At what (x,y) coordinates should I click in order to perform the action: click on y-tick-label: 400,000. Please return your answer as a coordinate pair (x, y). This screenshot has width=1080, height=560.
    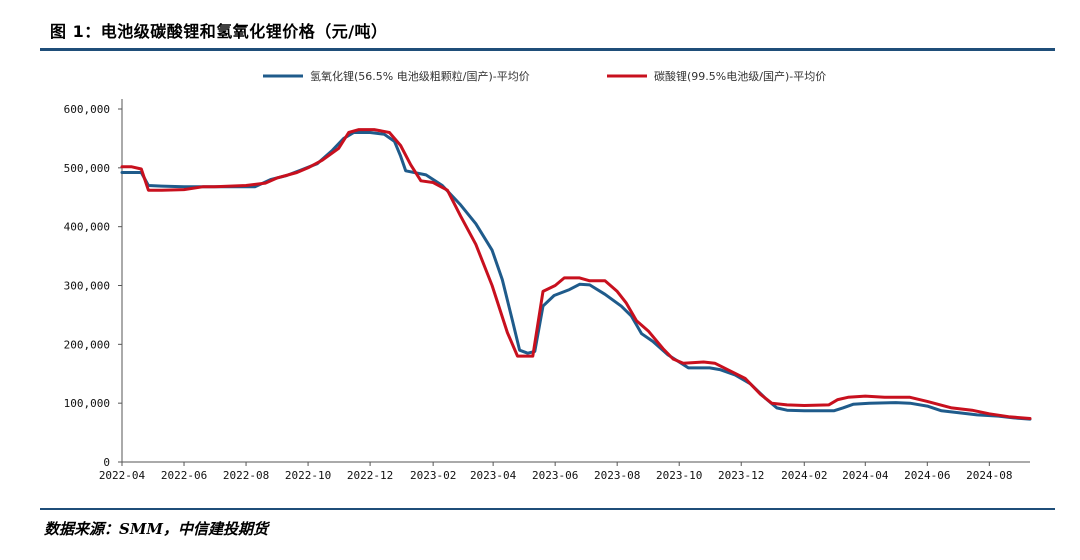
    Looking at the image, I should click on (87, 227).